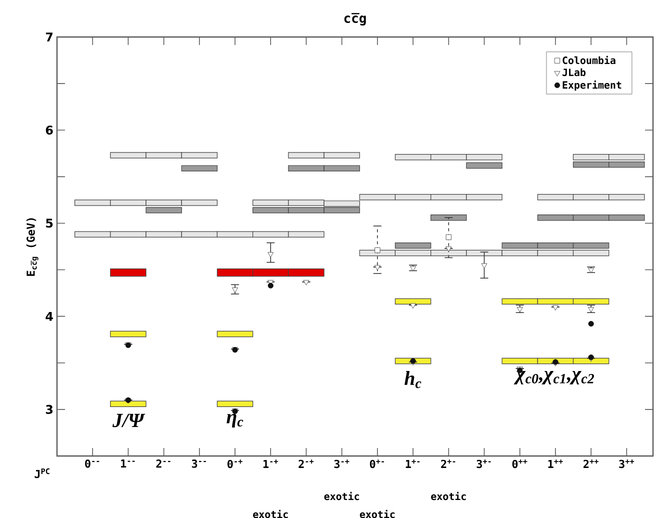  Describe the element at coordinates (306, 464) in the screenshot. I see `x-tick-label: 2$^{-+}$` at that location.